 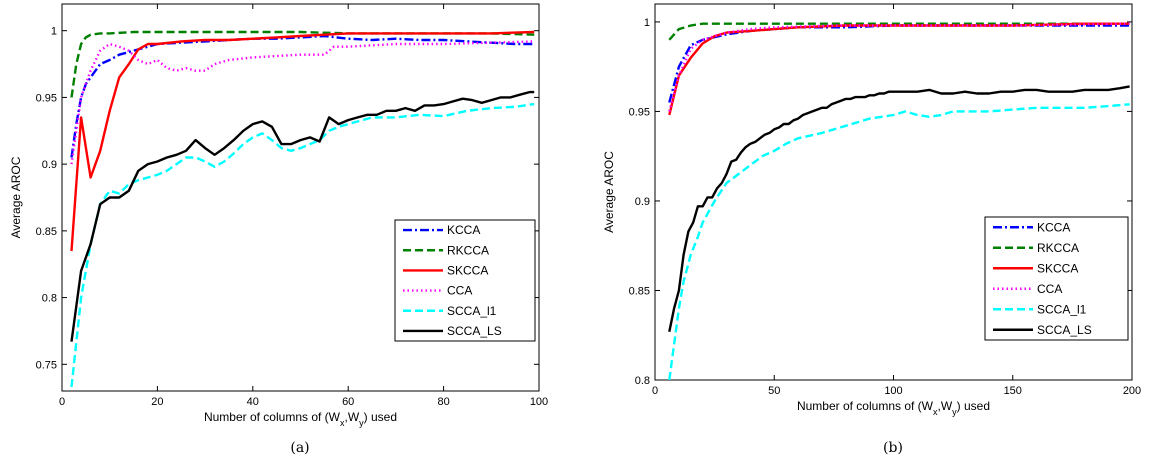 What do you see at coordinates (46, 365) in the screenshot?
I see `y-tick-label: 0.75` at bounding box center [46, 365].